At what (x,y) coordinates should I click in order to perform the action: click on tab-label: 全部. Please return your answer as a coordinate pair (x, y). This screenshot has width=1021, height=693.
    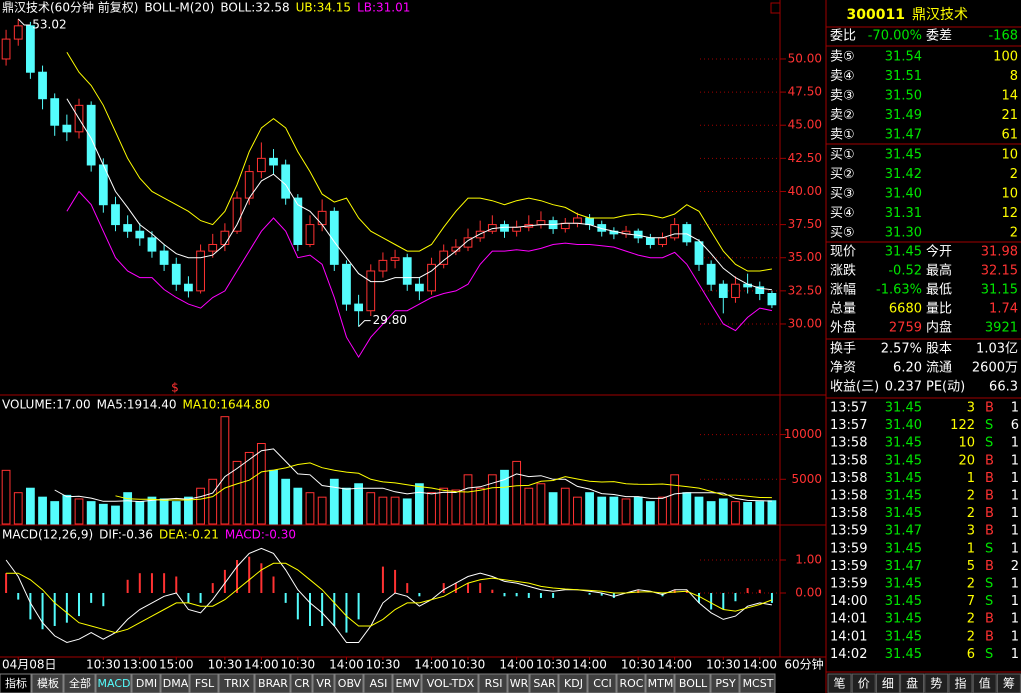
    Looking at the image, I should click on (80, 683).